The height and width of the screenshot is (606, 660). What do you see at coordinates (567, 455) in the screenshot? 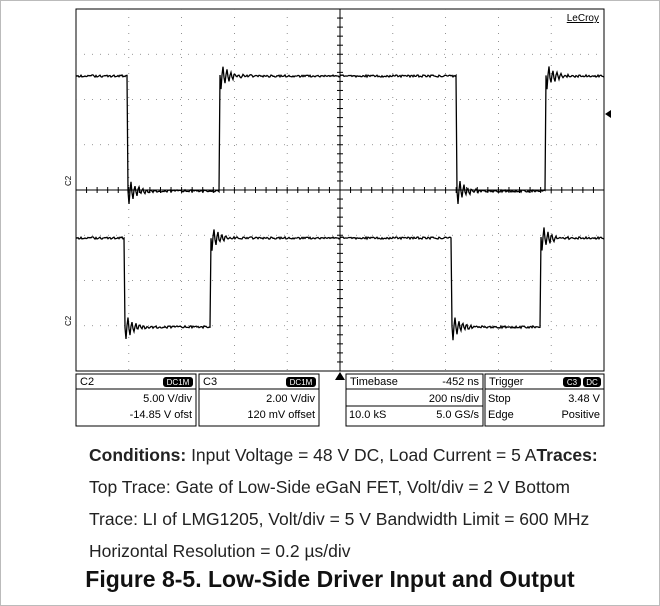
I see `caption-label: Traces:` at bounding box center [567, 455].